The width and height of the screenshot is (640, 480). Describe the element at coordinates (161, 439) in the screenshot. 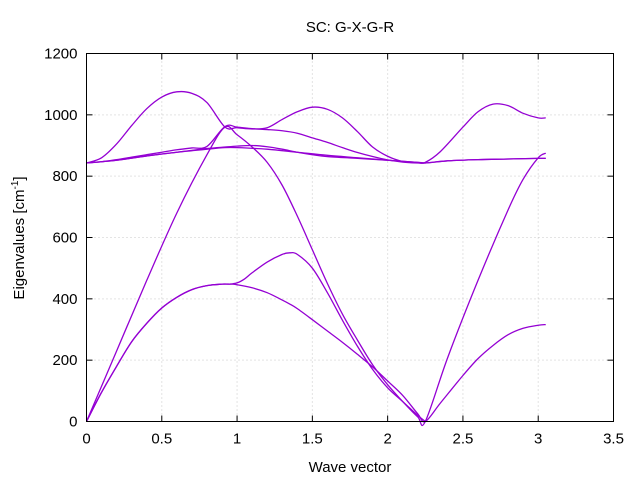

I see `x-tick-label: 0.5` at that location.